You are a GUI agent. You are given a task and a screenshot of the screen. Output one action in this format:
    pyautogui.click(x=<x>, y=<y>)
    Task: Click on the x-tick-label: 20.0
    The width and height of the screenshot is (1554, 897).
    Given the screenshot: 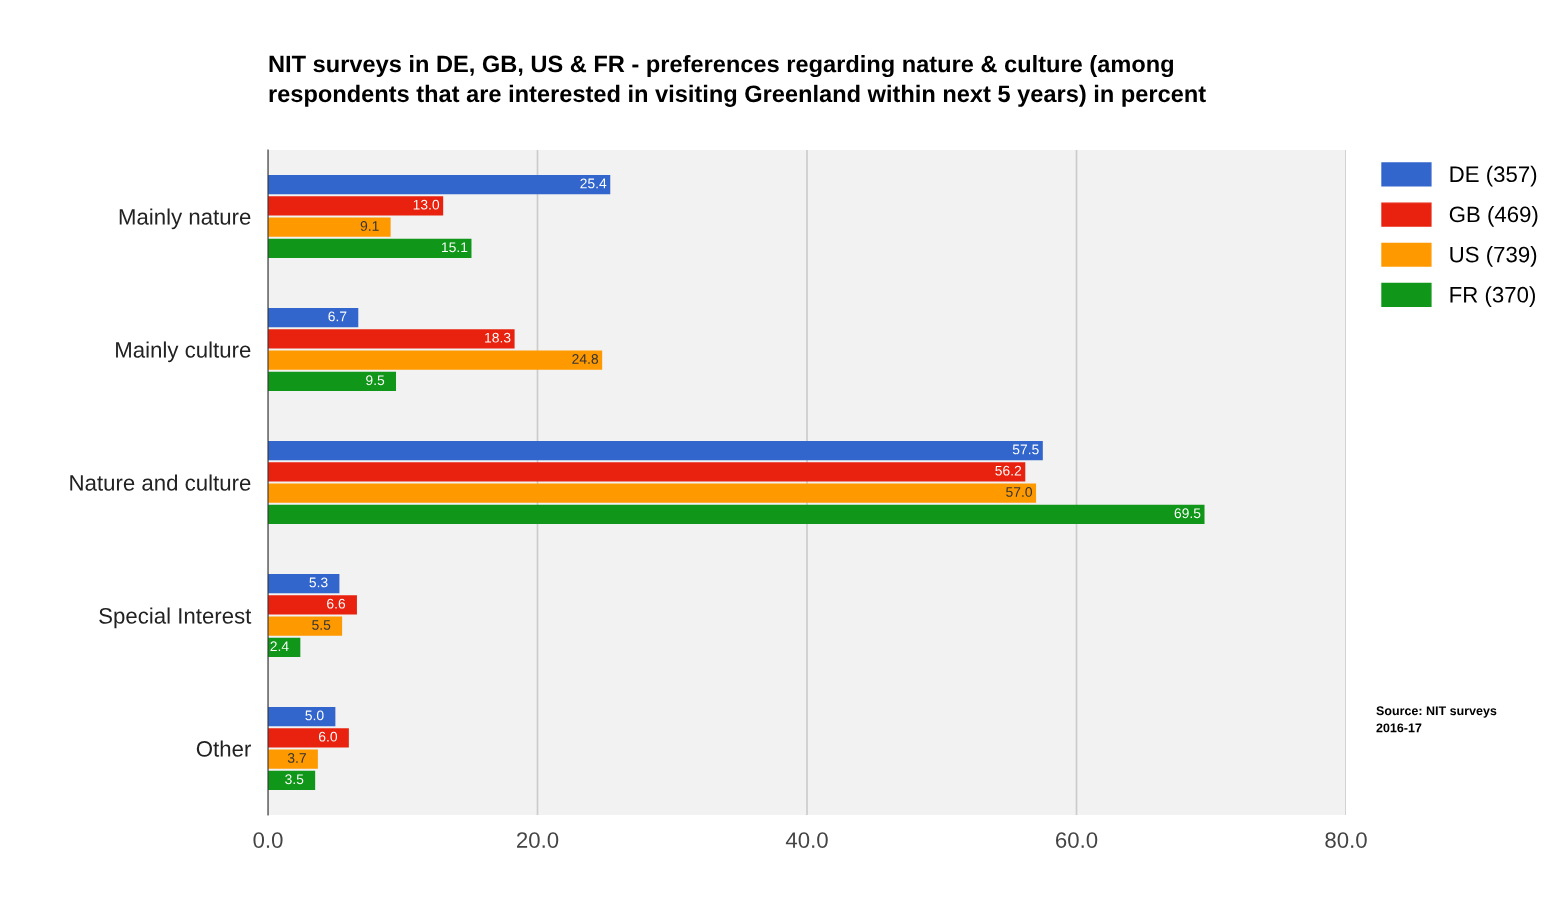 What is the action you would take?
    pyautogui.click(x=537, y=840)
    